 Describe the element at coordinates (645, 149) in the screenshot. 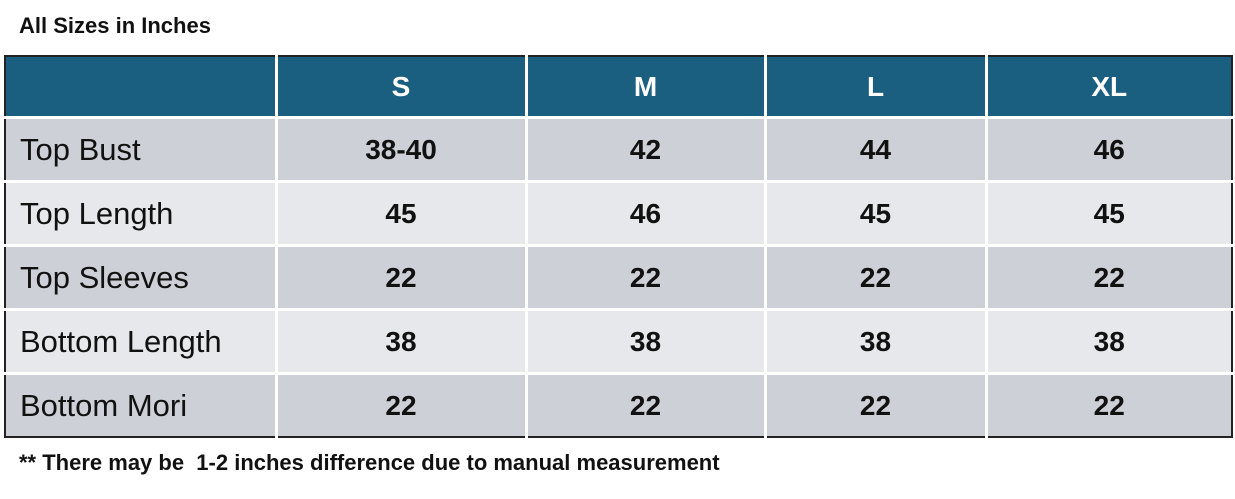

I see `size-value: 42` at that location.